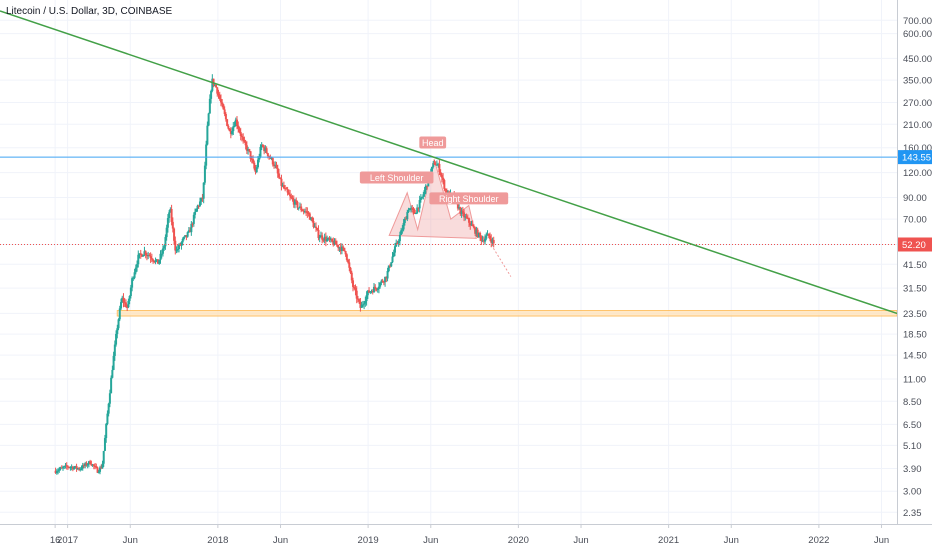 The image size is (932, 550). Describe the element at coordinates (518, 540) in the screenshot. I see `time-tick-label: 2020` at that location.